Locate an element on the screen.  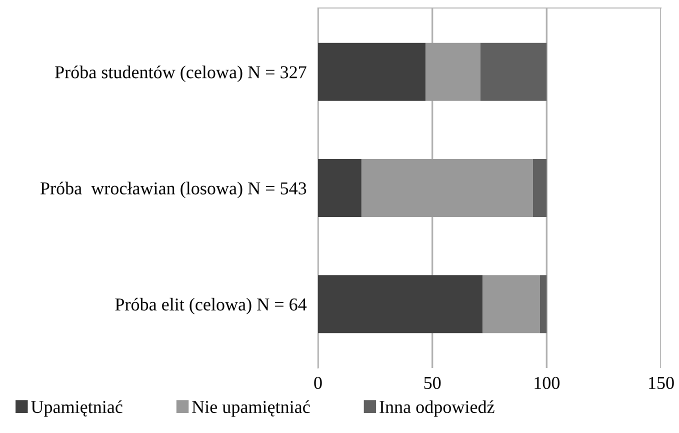
legend-label: Nie upamiętniać is located at coordinates (251, 408).